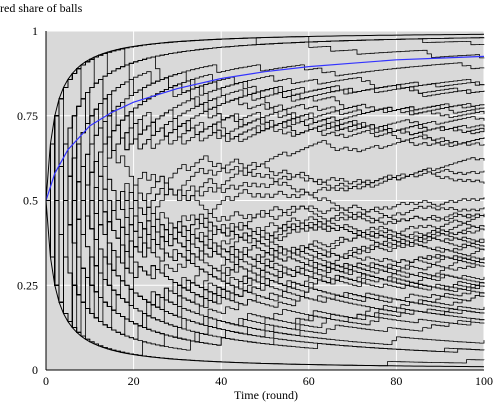 The height and width of the screenshot is (412, 499). What do you see at coordinates (46, 381) in the screenshot?
I see `x-tick-label-0: 0` at bounding box center [46, 381].